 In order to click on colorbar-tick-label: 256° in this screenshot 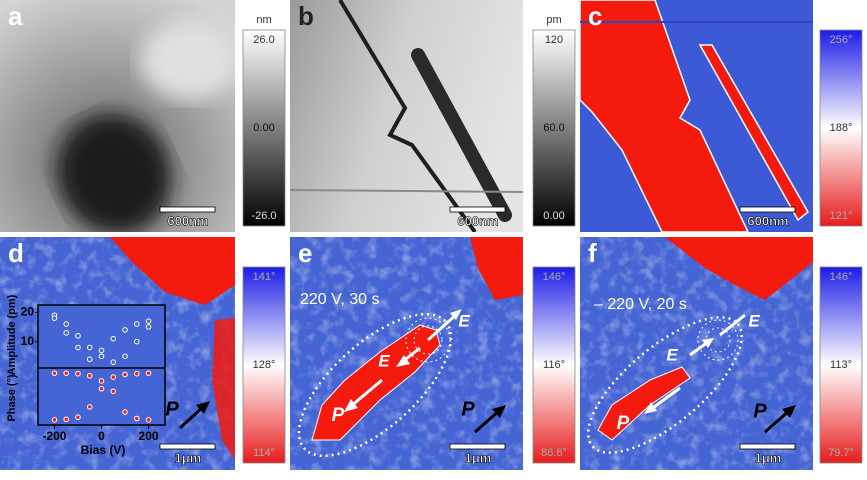, I will do `click(841, 40)`.